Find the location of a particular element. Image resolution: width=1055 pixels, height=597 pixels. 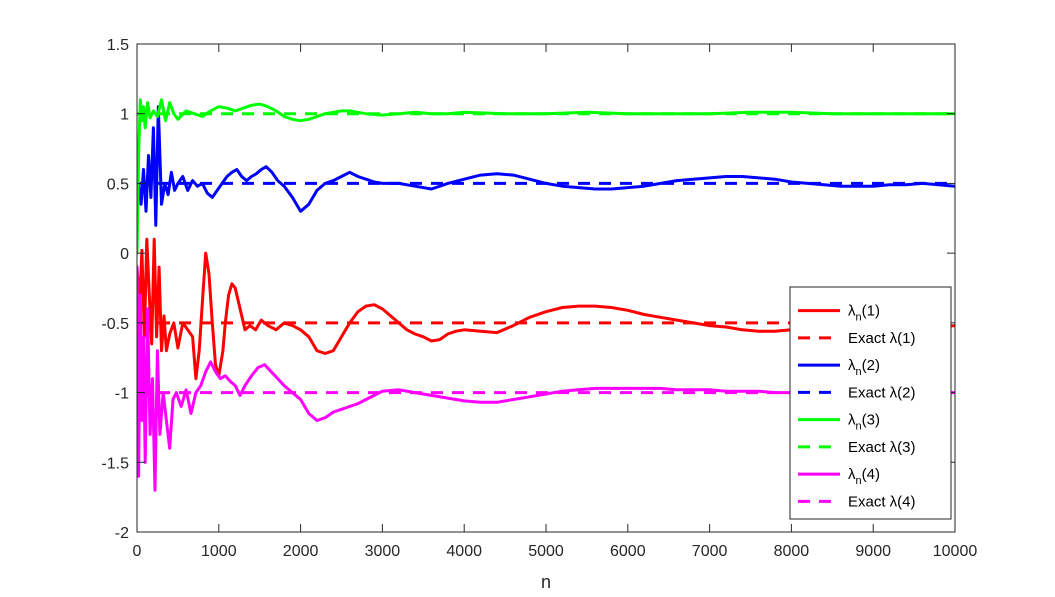

x-tick-label: 6000 is located at coordinates (628, 551).